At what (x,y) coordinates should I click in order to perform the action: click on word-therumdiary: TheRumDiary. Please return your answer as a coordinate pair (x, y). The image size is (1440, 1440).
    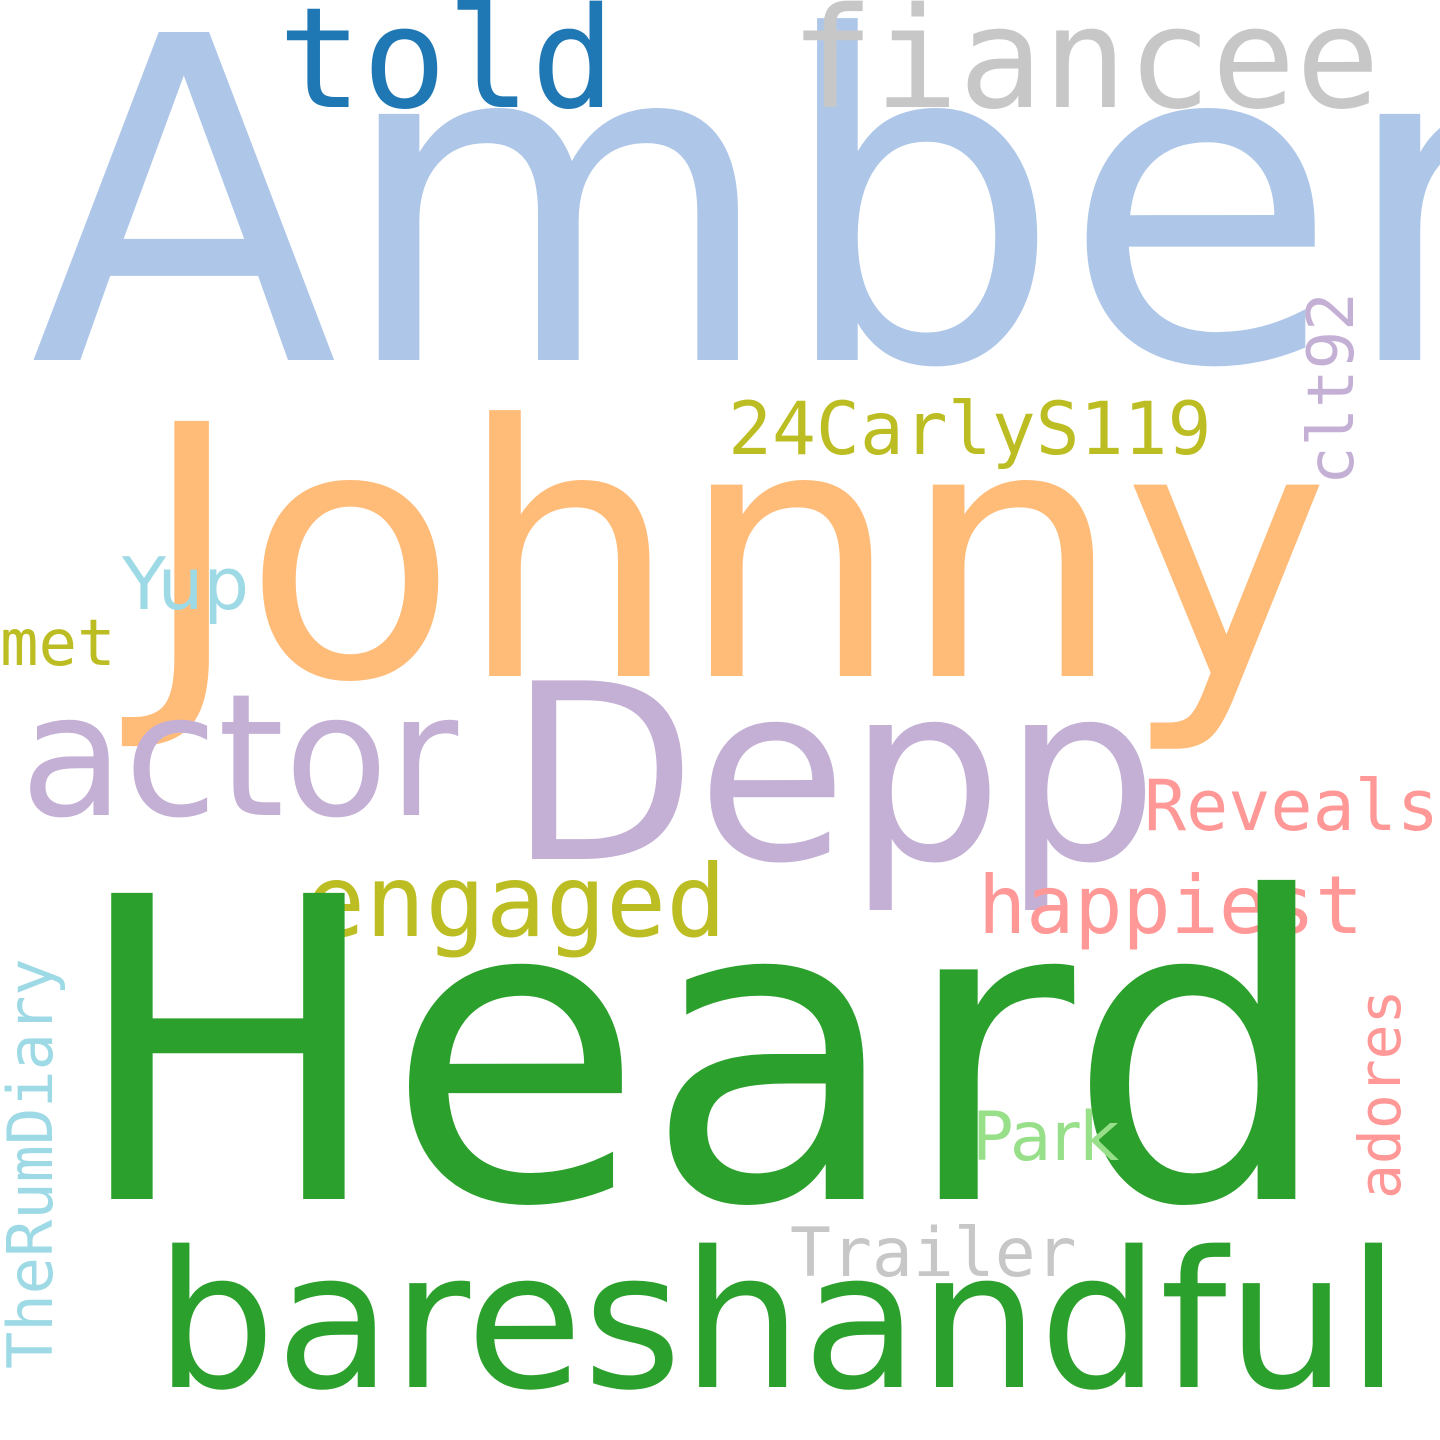
    Looking at the image, I should click on (33, 1163).